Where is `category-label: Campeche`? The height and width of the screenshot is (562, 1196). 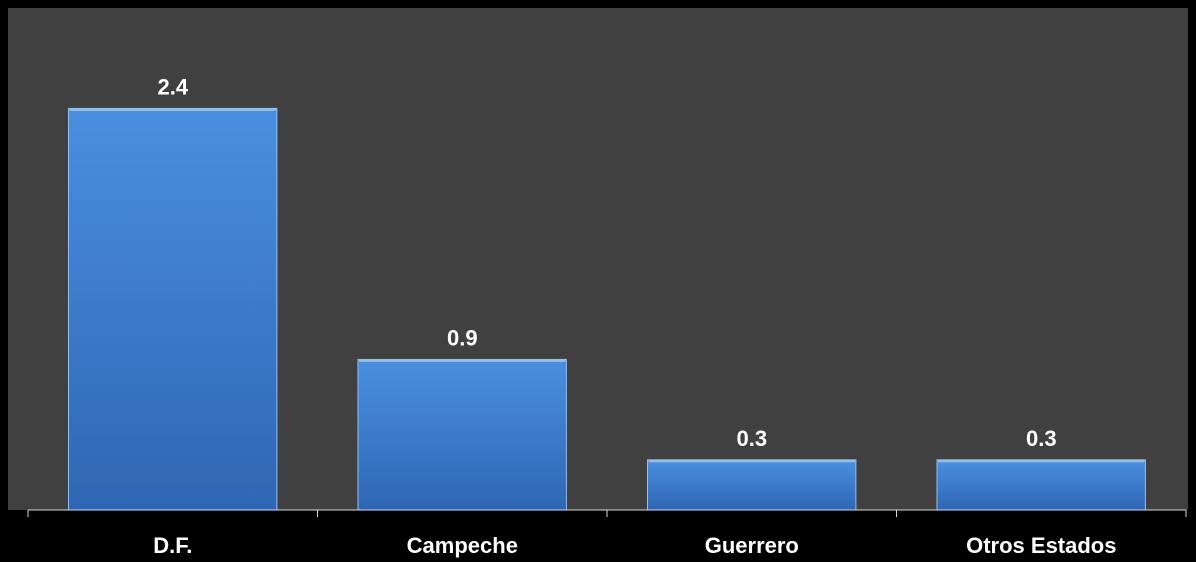 category-label: Campeche is located at coordinates (462, 545).